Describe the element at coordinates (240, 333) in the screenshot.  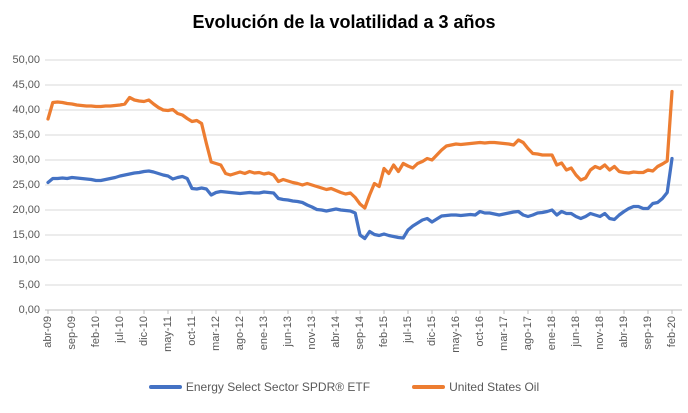
I see `x-axis-tick-label: ago-12` at that location.